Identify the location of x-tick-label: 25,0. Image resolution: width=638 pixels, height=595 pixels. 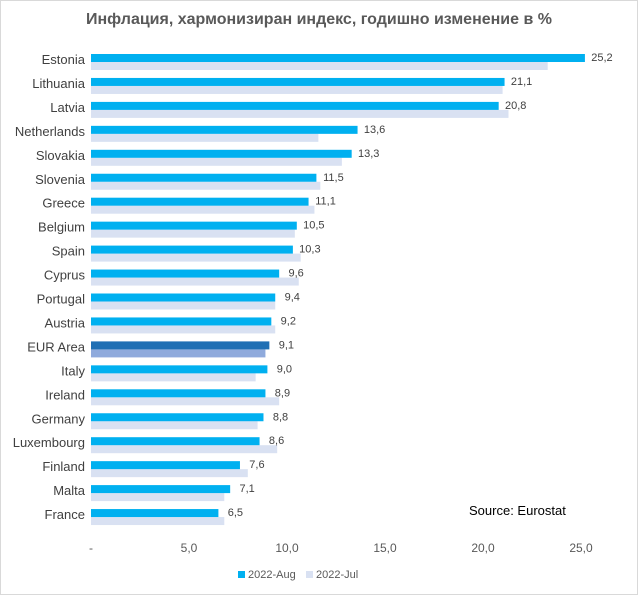
(581, 548).